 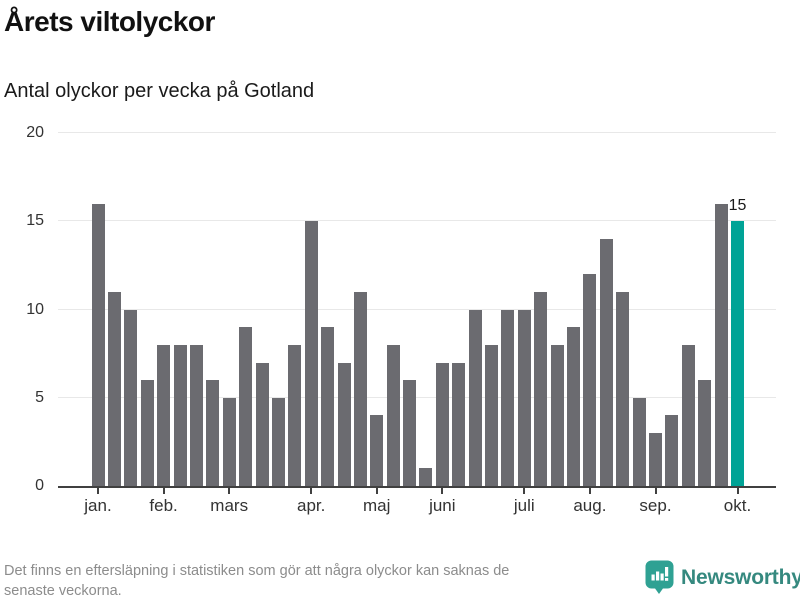 What do you see at coordinates (737, 505) in the screenshot?
I see `x-axis-month-label-okt: okt.` at bounding box center [737, 505].